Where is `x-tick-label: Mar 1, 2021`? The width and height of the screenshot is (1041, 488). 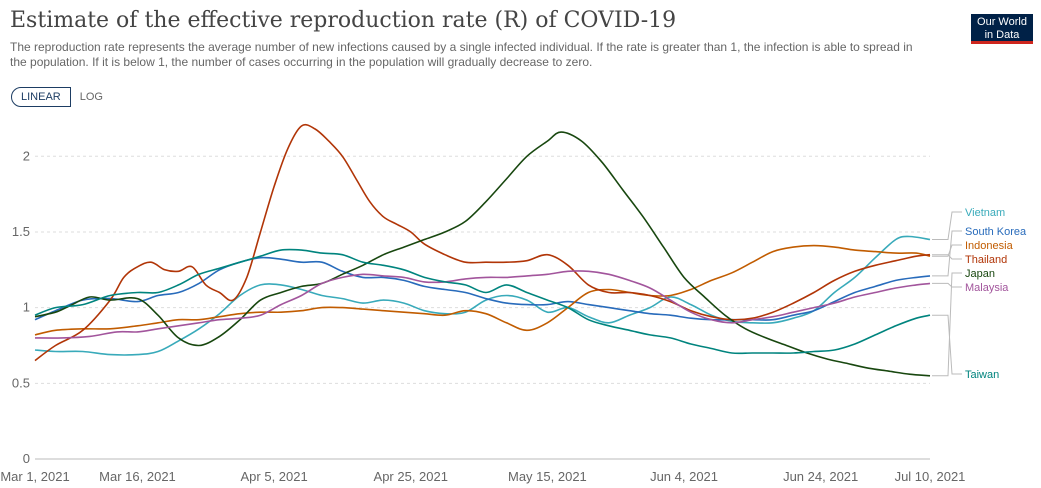
x-tick-label: Mar 1, 2021 is located at coordinates (34, 476).